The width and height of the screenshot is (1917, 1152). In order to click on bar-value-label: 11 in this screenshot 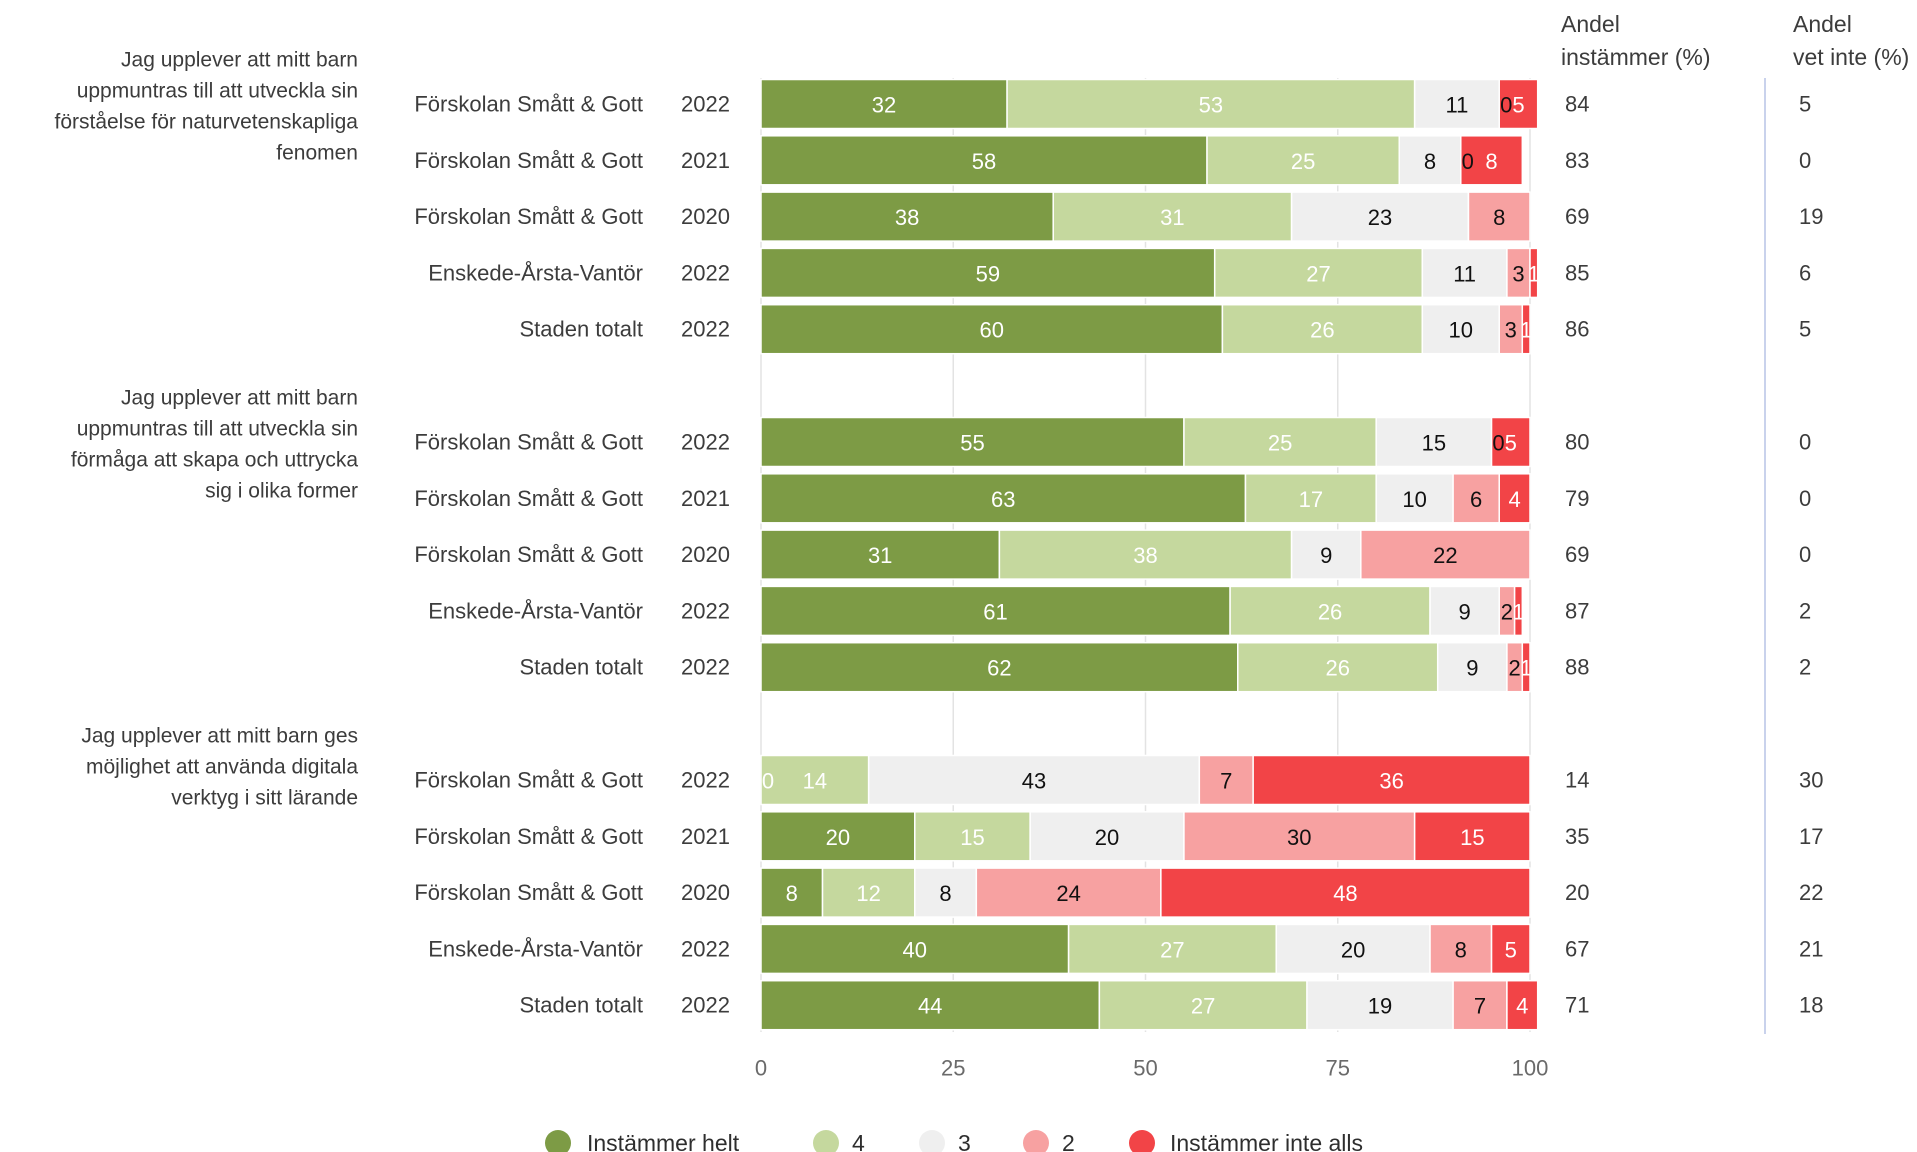, I will do `click(1457, 105)`.